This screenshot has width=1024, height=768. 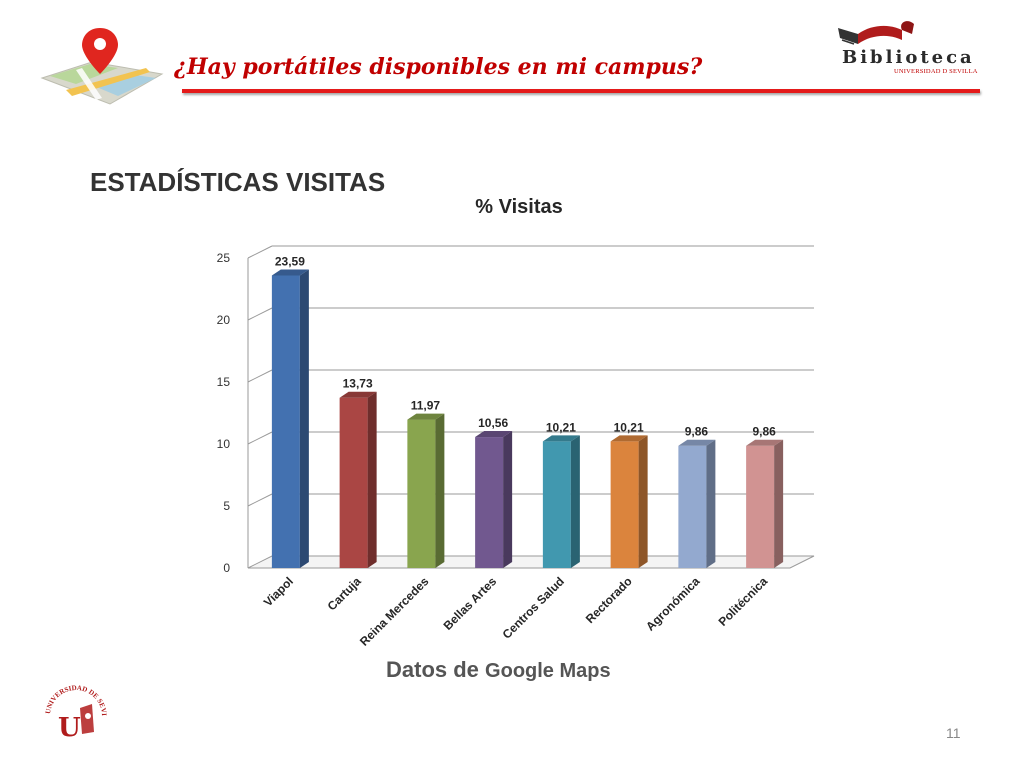 What do you see at coordinates (581, 91) in the screenshot?
I see `header-divider` at bounding box center [581, 91].